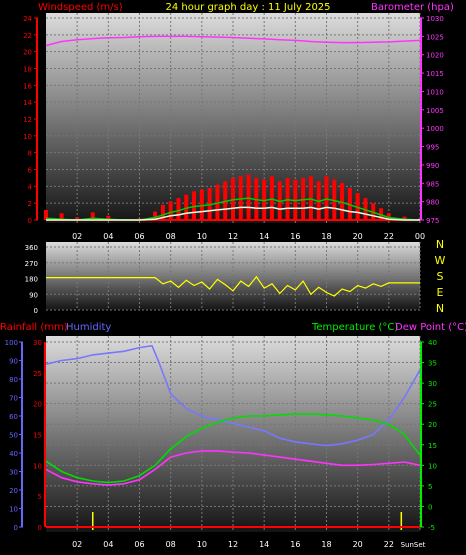 This screenshot has height=555, width=466. Describe the element at coordinates (88, 327) in the screenshot. I see `humidity-axis-label: Humidity` at that location.